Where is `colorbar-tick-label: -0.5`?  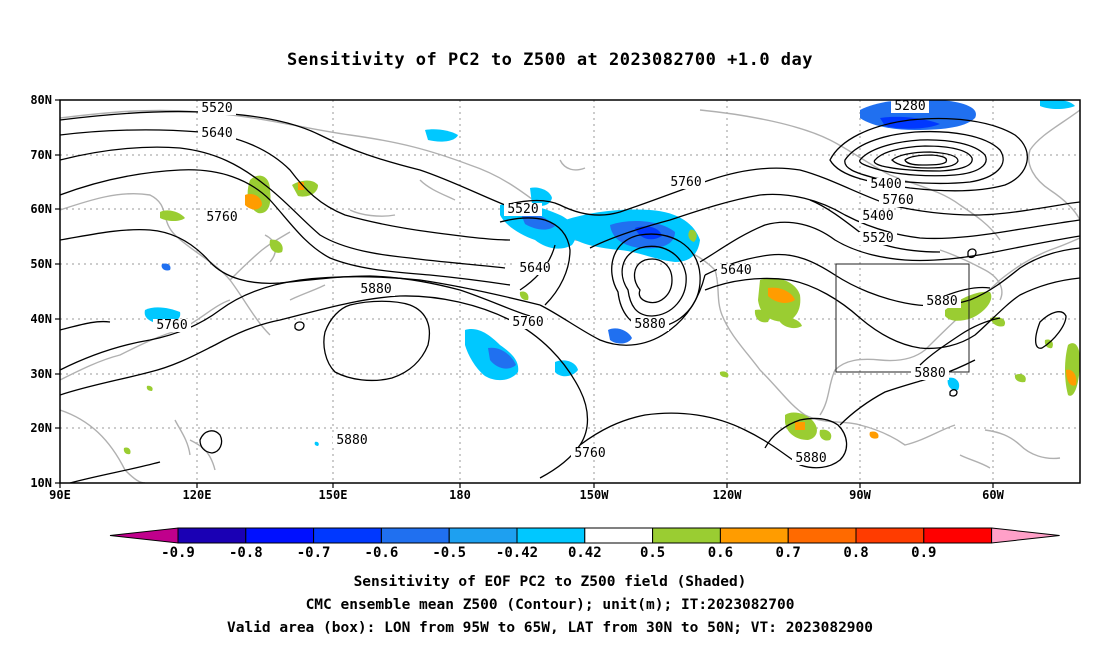 colorbar-tick-label: -0.5 is located at coordinates (449, 553).